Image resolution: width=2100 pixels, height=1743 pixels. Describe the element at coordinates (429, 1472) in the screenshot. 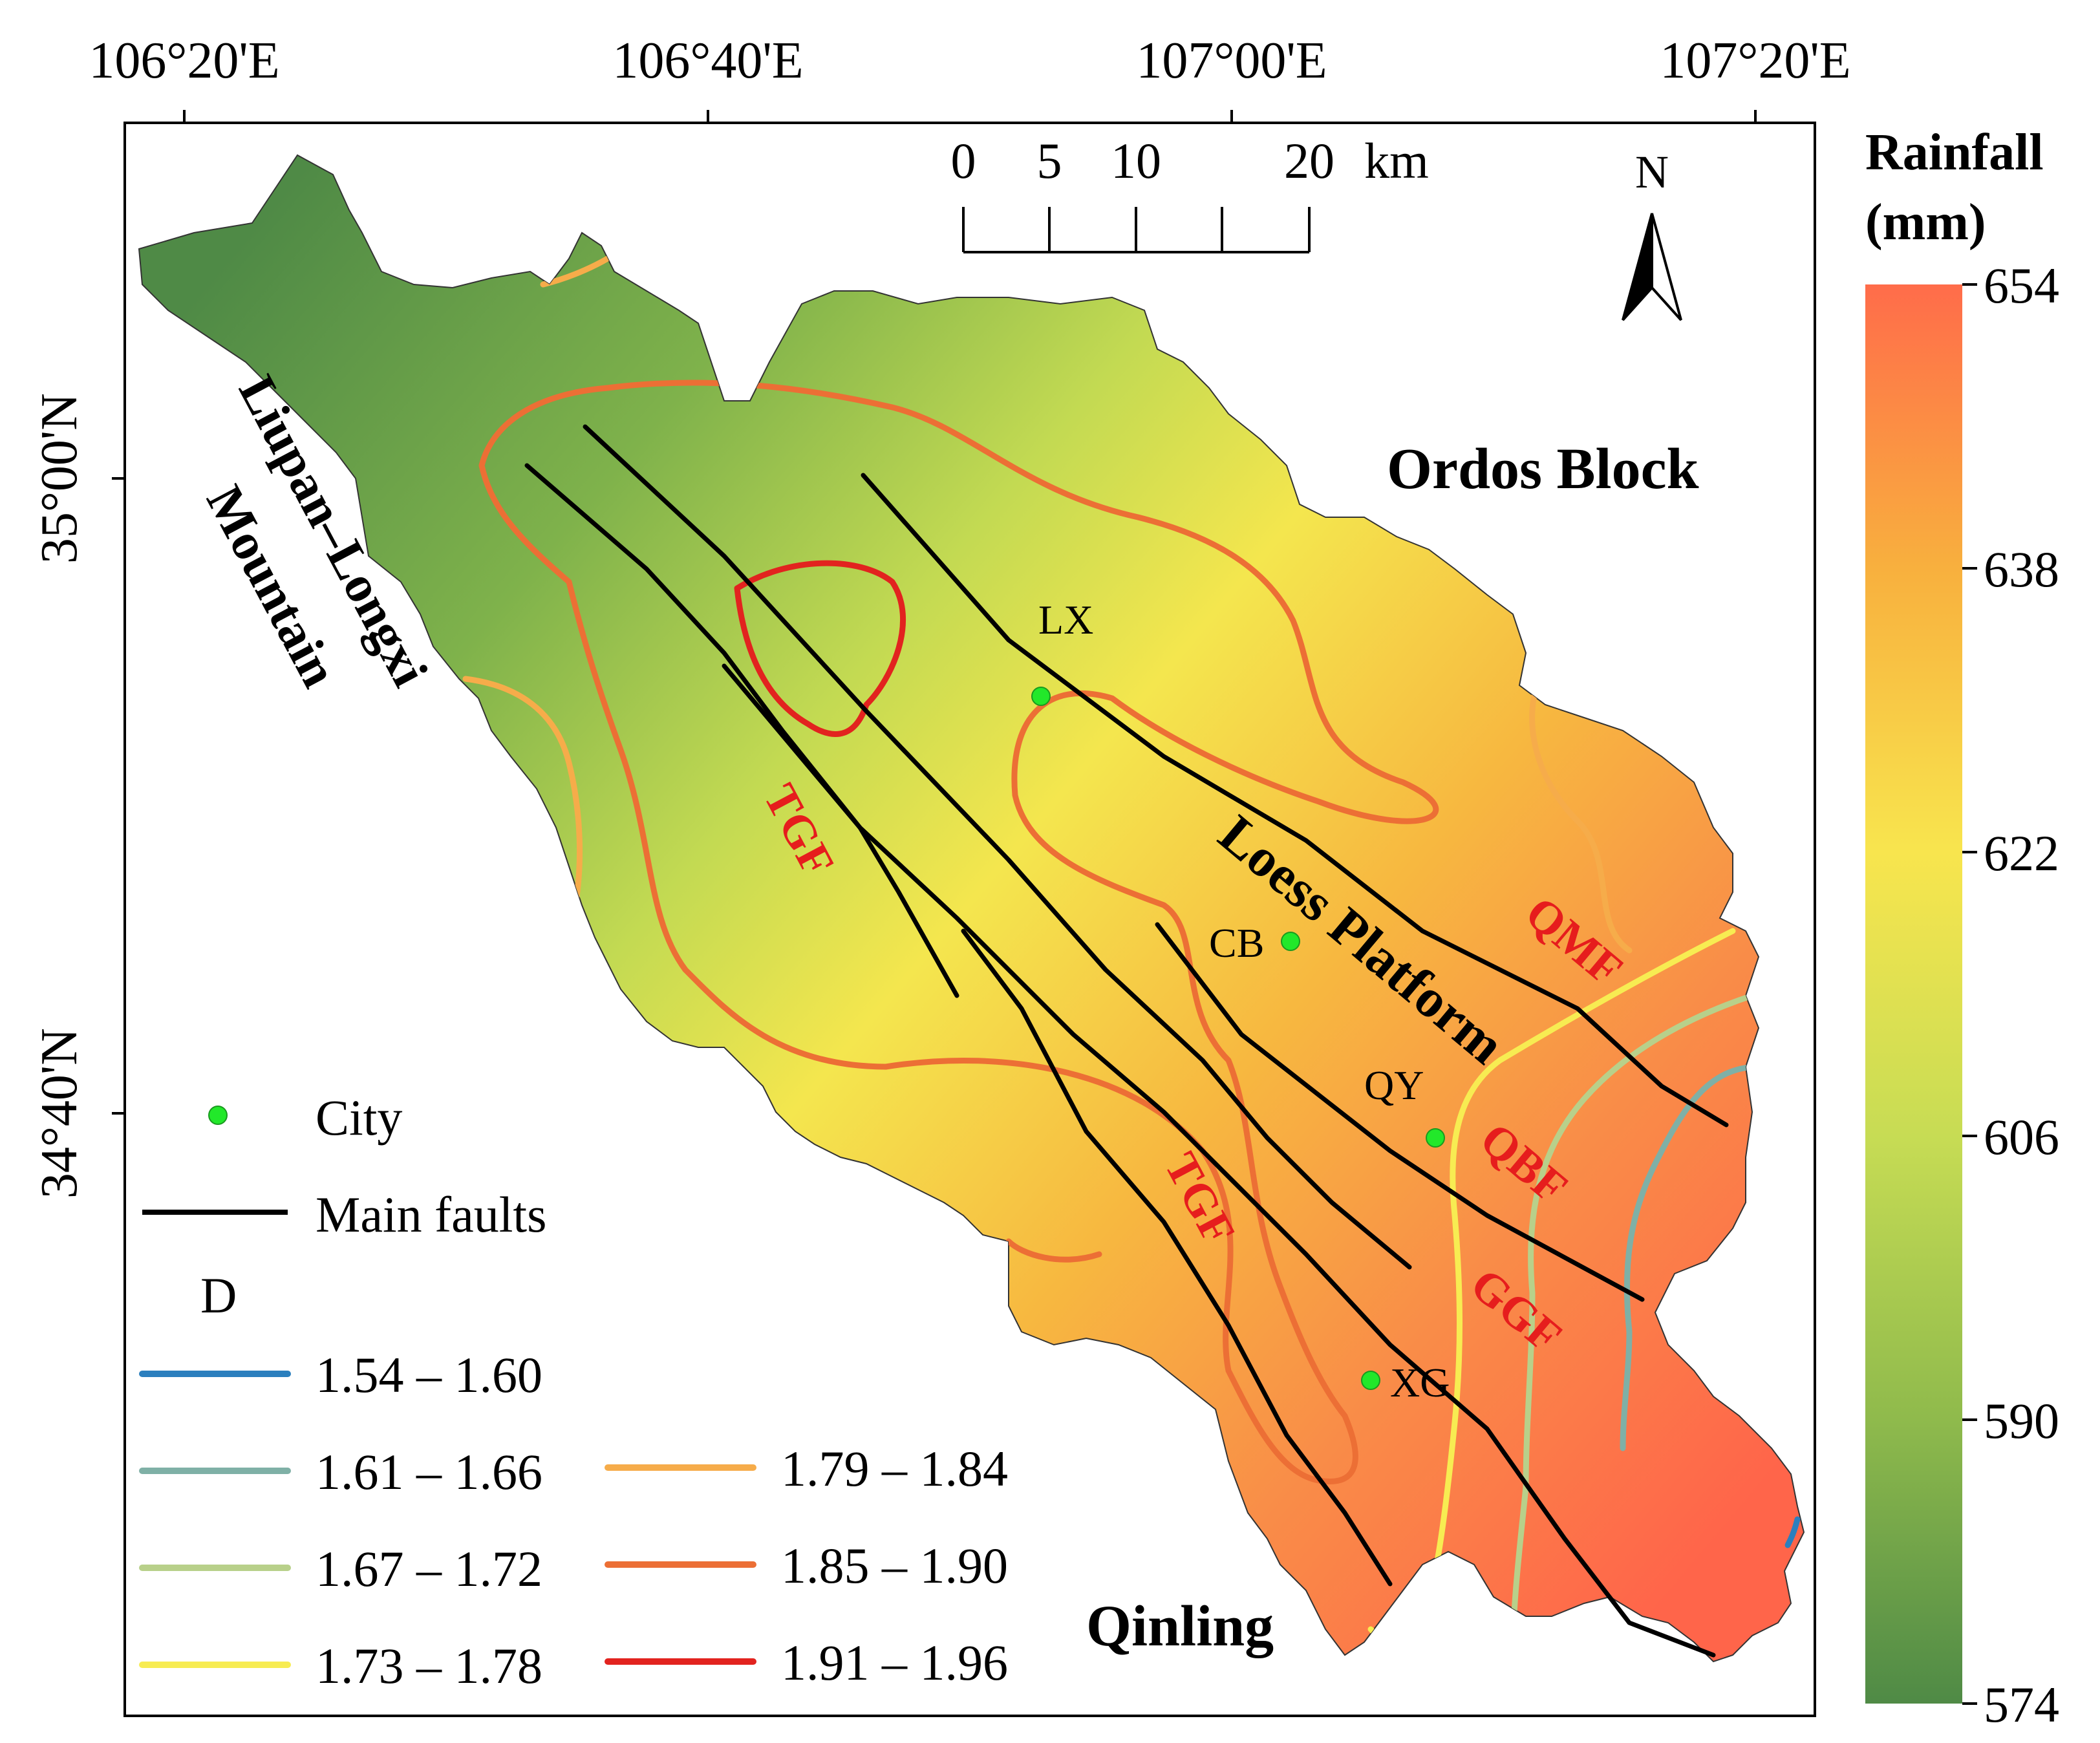

I see `legend-d-label-1: 1.61 – 1.66` at that location.